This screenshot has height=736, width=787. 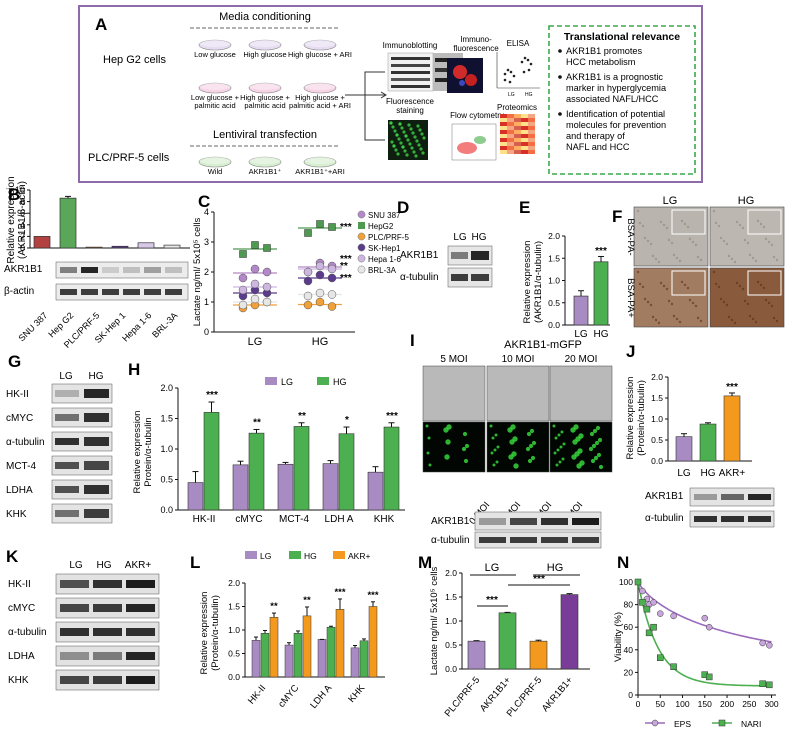 I want to click on legend-swatch, so click(x=251, y=555).